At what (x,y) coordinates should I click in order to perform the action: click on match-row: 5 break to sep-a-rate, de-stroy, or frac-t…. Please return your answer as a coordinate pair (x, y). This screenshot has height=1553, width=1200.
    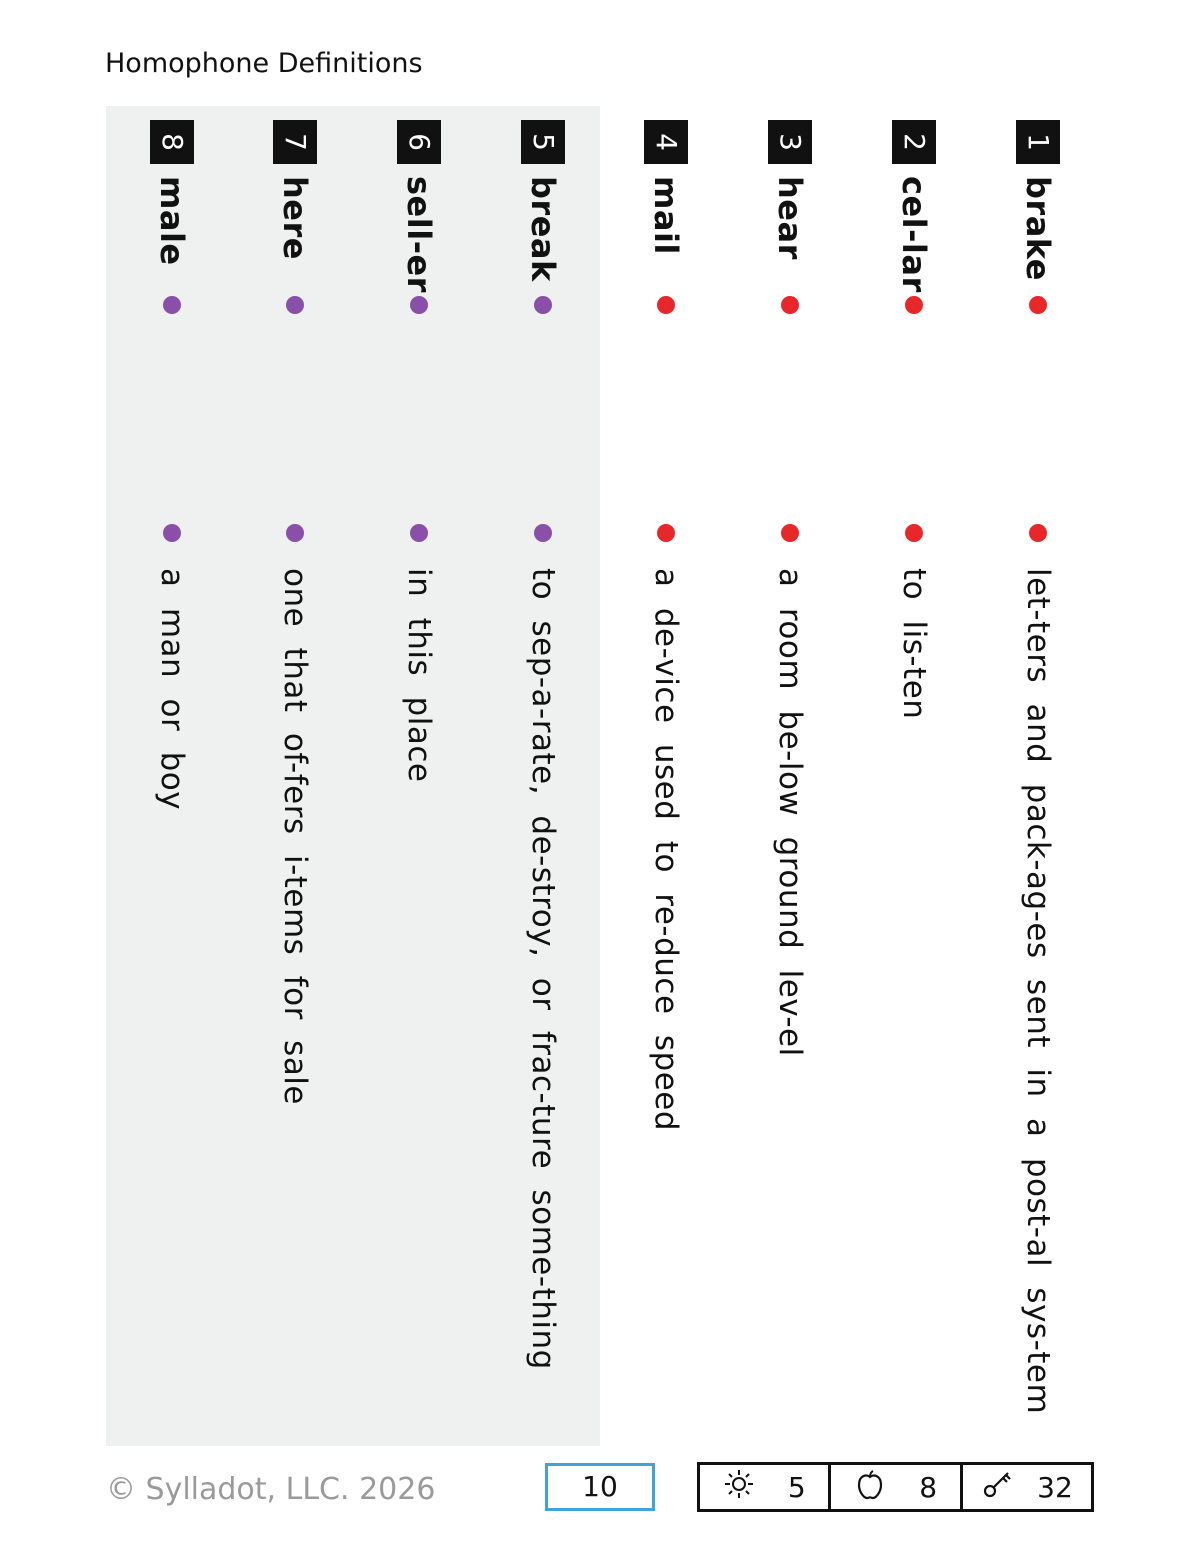
    Looking at the image, I should click on (540, 780).